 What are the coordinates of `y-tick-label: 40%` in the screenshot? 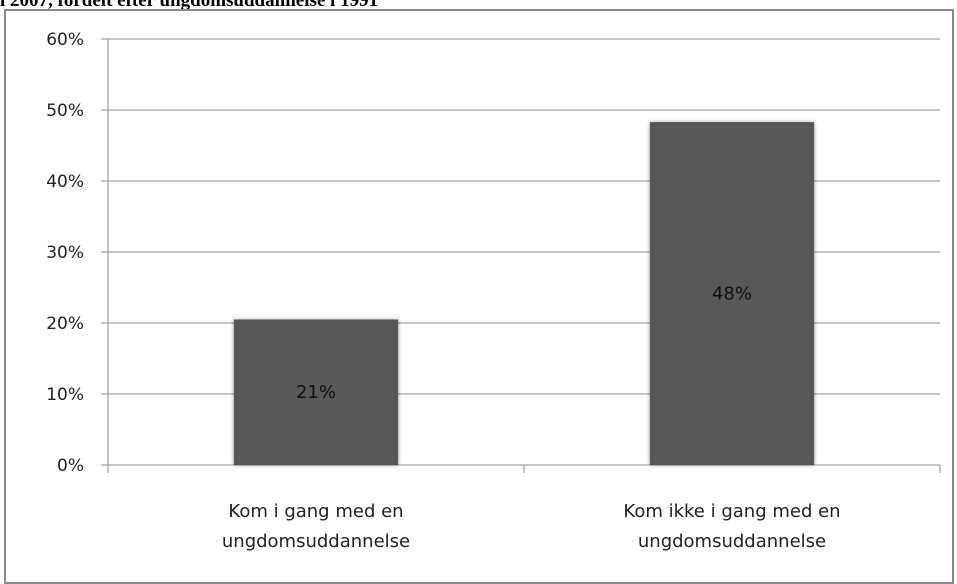 It's located at (65, 182).